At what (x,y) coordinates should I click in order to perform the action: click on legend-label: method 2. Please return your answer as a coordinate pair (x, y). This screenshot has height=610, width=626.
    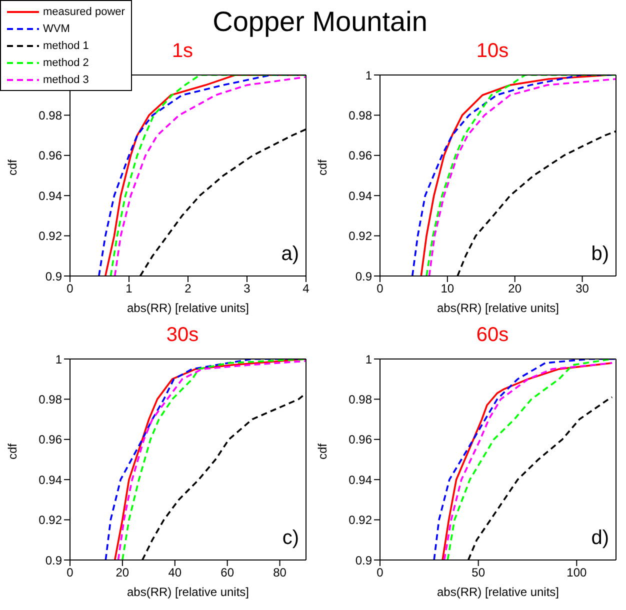
    Looking at the image, I should click on (66, 62).